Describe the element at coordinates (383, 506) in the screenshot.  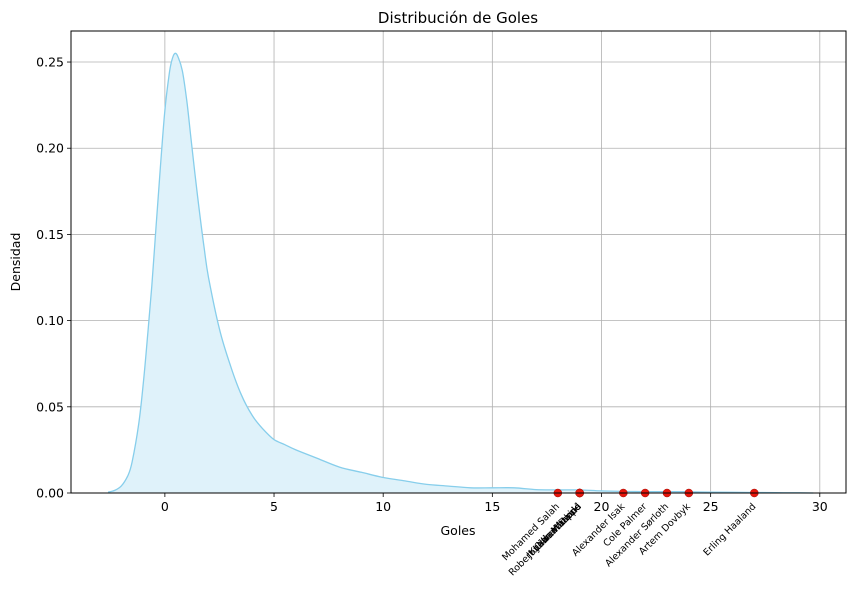
I see `x-tick-label: 10` at that location.